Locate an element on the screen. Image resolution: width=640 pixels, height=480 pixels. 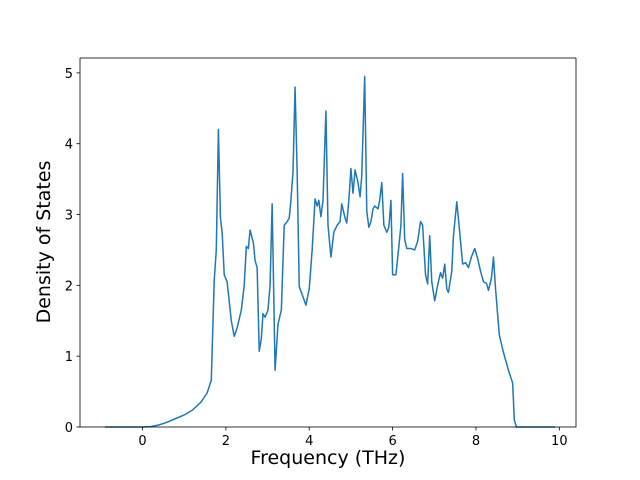
y-tick-label: 4 is located at coordinates (69, 145).